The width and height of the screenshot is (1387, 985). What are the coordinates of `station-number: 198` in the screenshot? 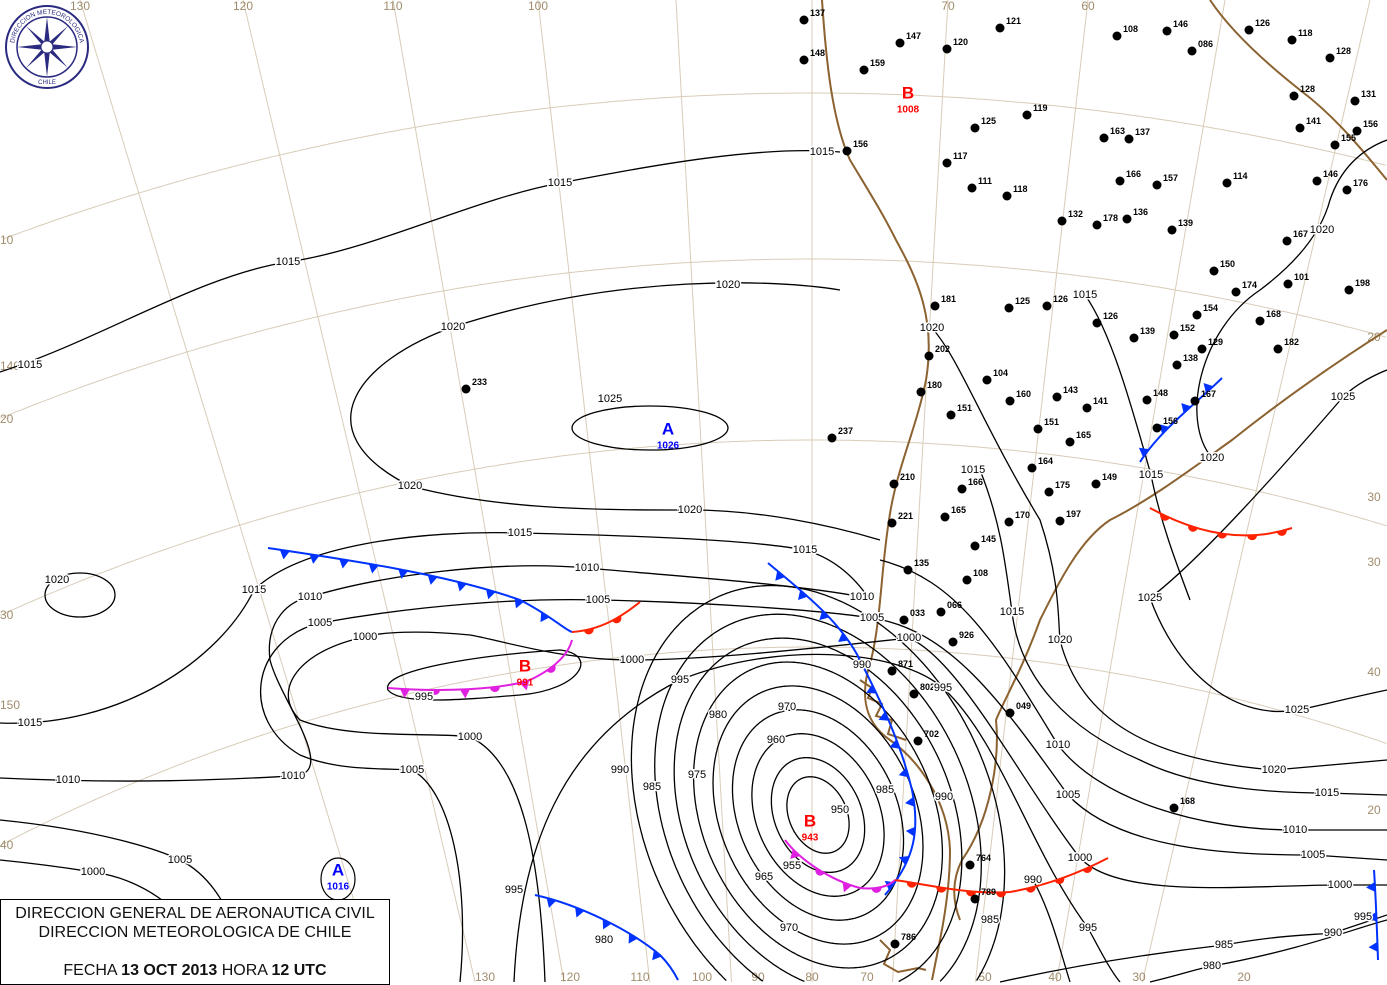 It's located at (1362, 283).